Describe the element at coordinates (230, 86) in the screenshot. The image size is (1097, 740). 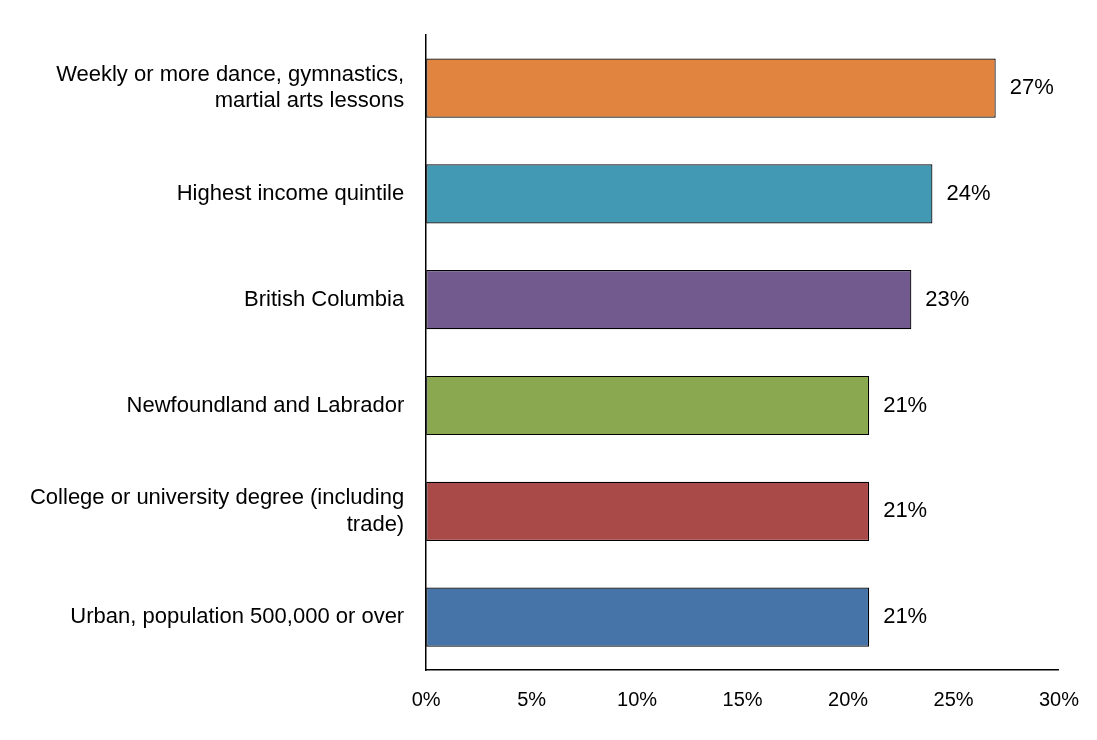
I see `y-tick-label: Weekly or more dance, gymnastics, martial arts lessons` at that location.